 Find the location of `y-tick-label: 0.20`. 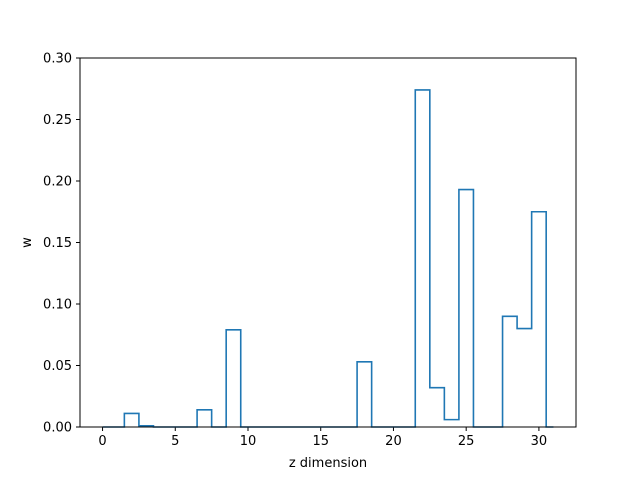

y-tick-label: 0.20 is located at coordinates (57, 182).